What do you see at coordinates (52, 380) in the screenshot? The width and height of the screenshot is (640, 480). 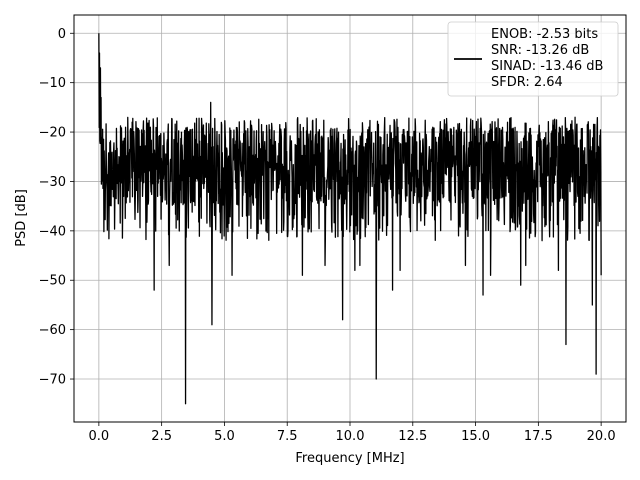 I see `y-tick-label: −70` at bounding box center [52, 380].